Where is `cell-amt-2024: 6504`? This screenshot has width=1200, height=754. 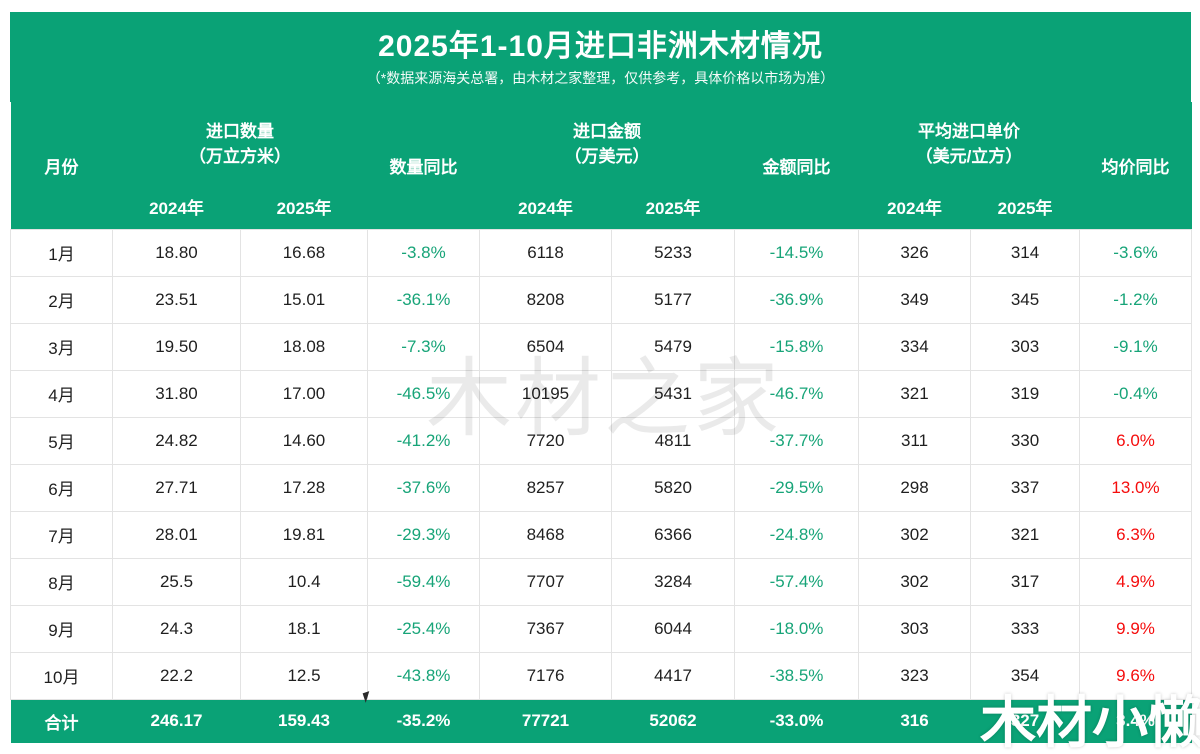
cell-amt-2024: 6504 is located at coordinates (545, 346).